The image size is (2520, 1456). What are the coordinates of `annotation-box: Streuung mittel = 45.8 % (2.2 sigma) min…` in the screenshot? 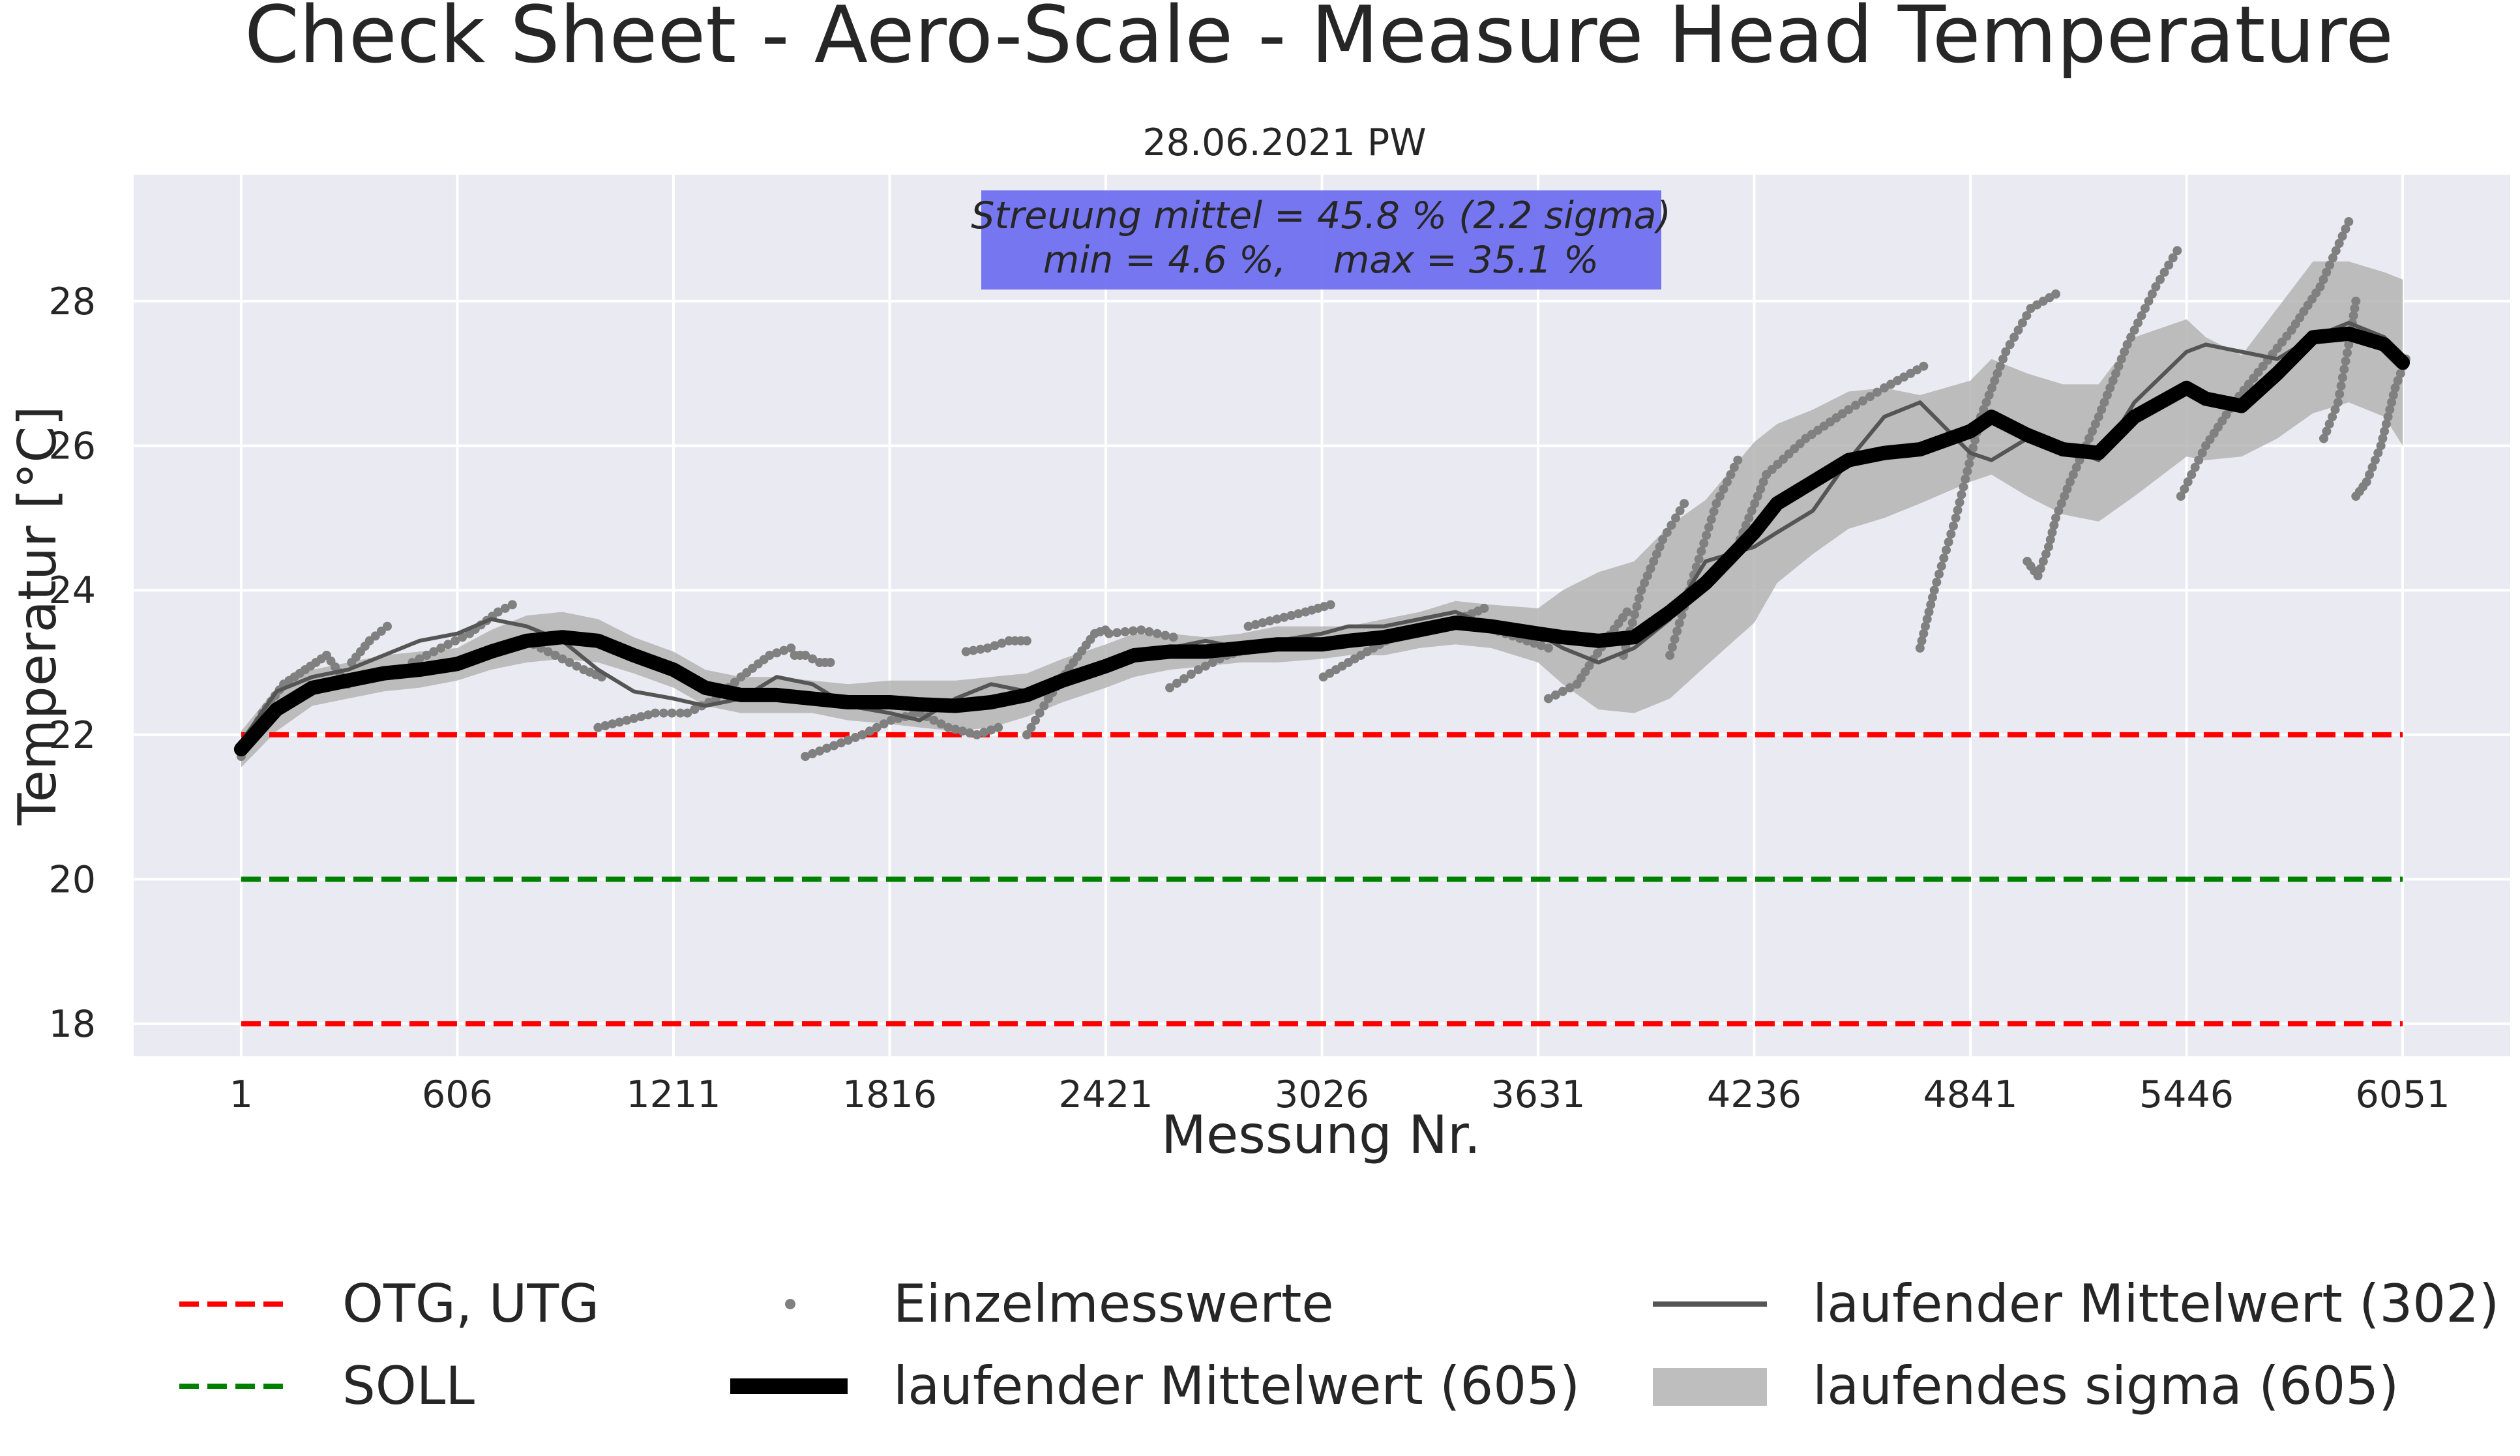 It's located at (1321, 240).